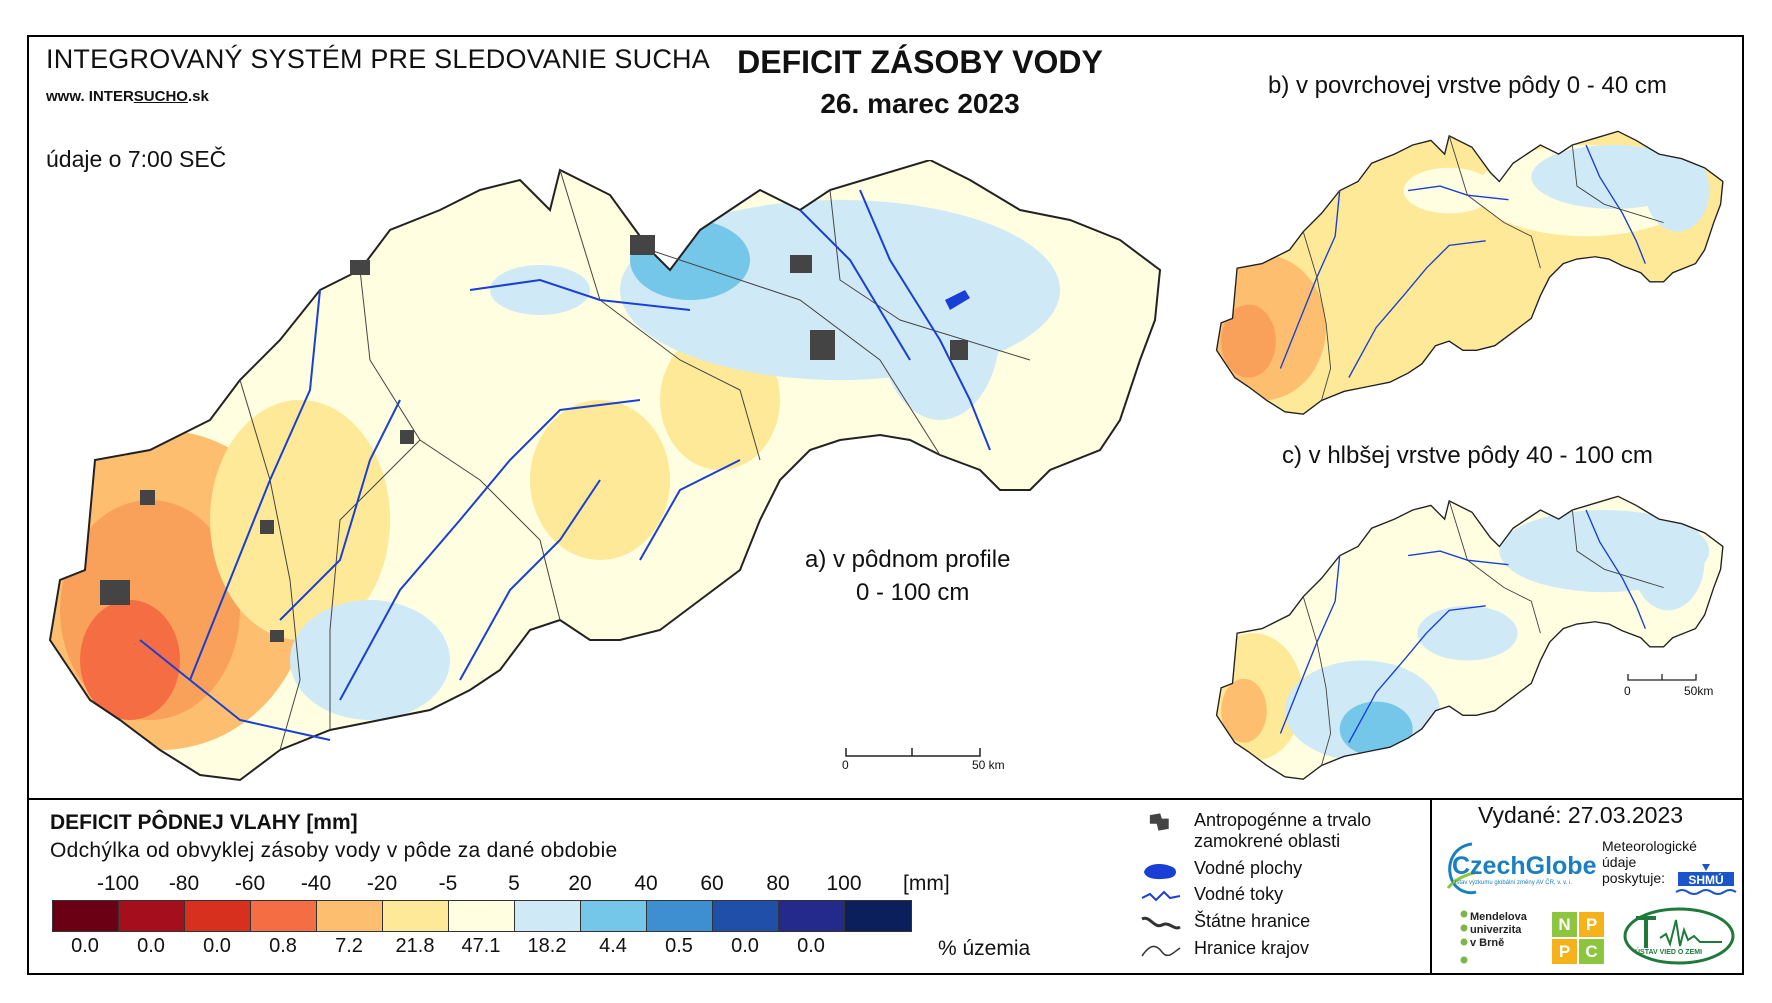  I want to click on region-border-icon, so click(1161, 951).